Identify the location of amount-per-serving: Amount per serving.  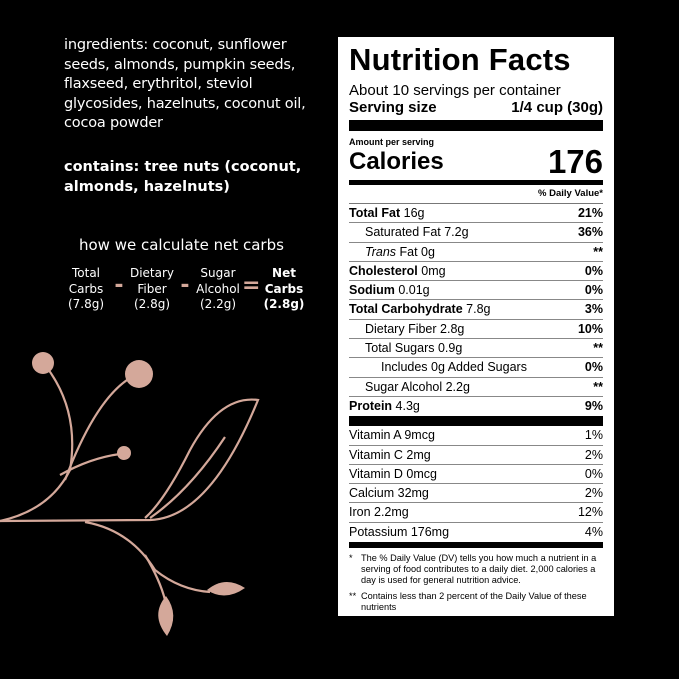
(392, 142).